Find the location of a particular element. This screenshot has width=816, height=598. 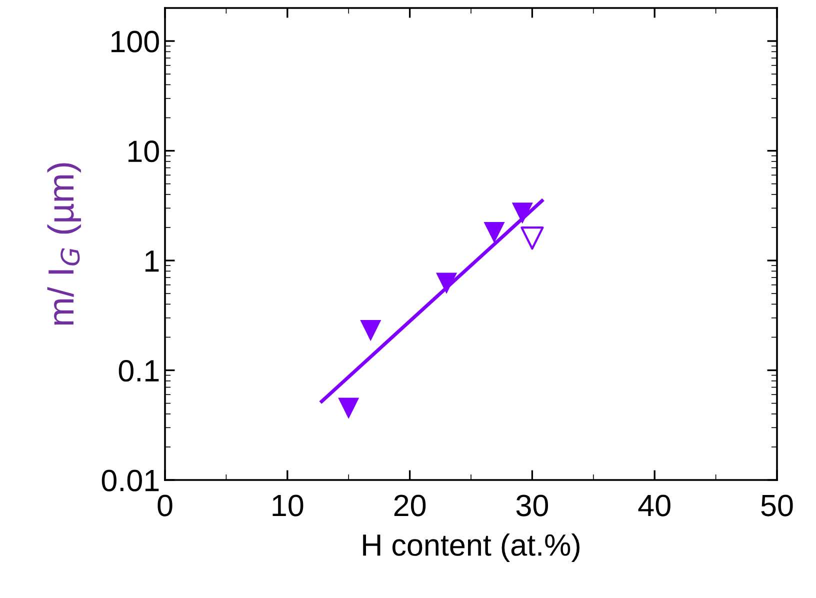

x-tick-label: 40 is located at coordinates (654, 505).